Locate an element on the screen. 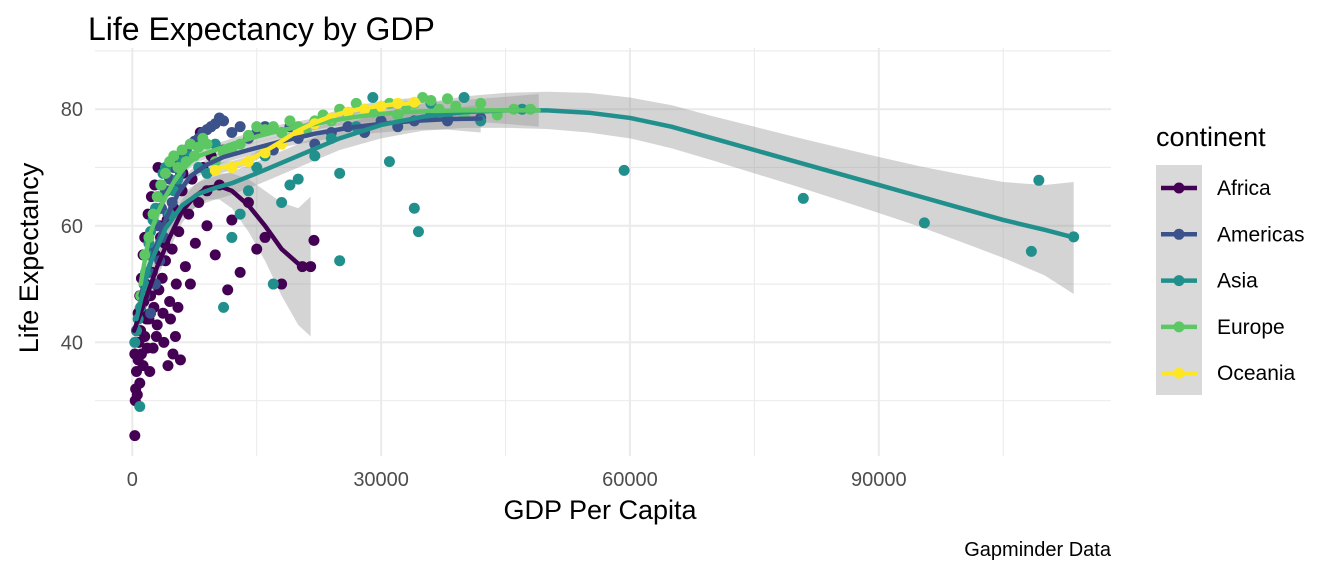 The image size is (1344, 576). legend-label-asia: Asia is located at coordinates (1237, 281).